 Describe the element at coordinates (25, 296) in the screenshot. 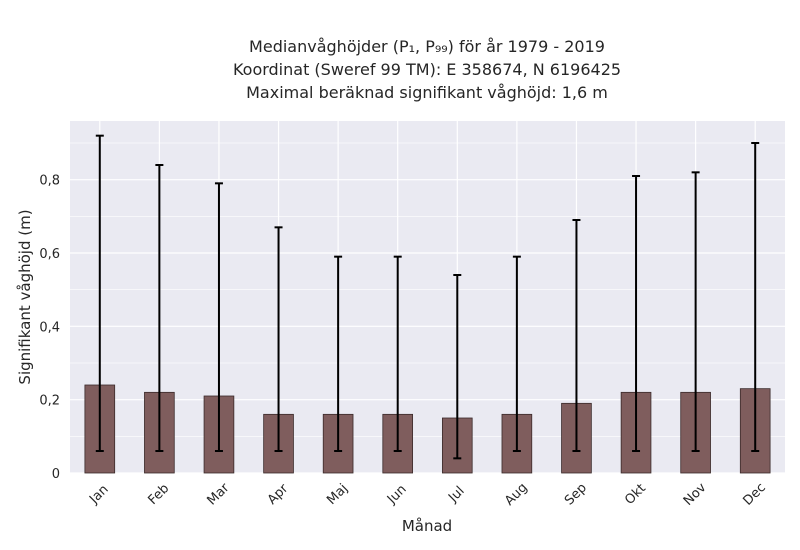

I see `y-axis-label: Signifikant våghöjd (m)` at that location.